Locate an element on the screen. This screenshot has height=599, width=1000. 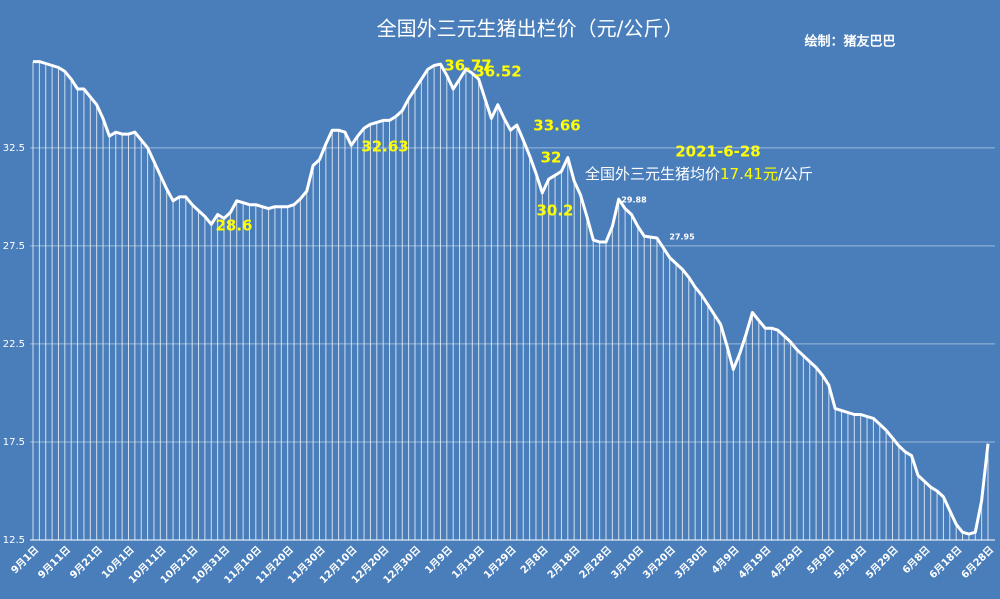
y-tick-label: 27.5 is located at coordinates (14, 246).